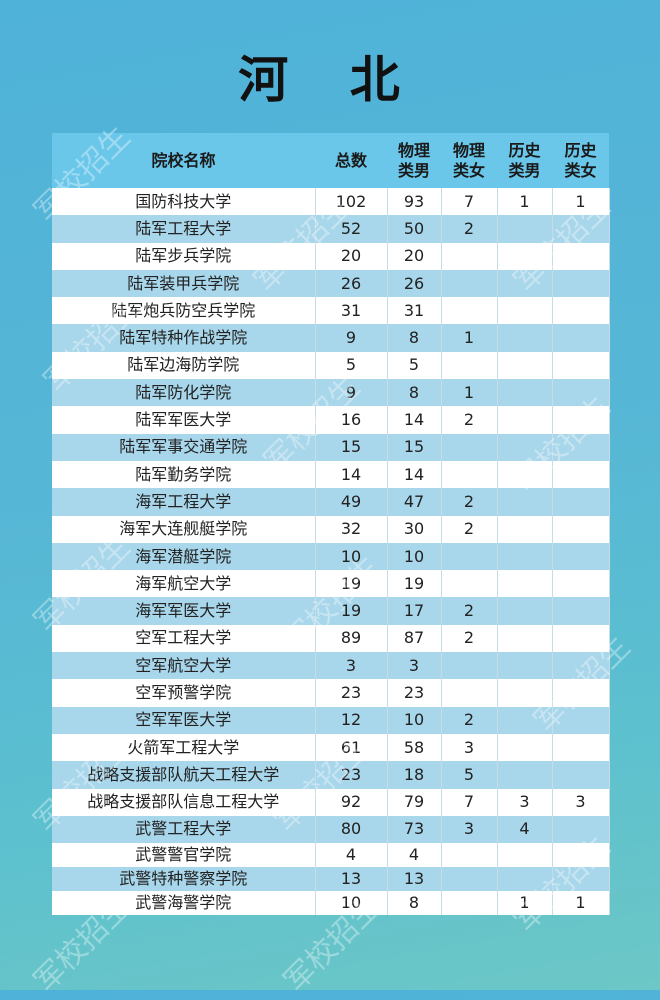  Describe the element at coordinates (184, 474) in the screenshot. I see `school-name-cell: 陆军勤务学院` at that location.